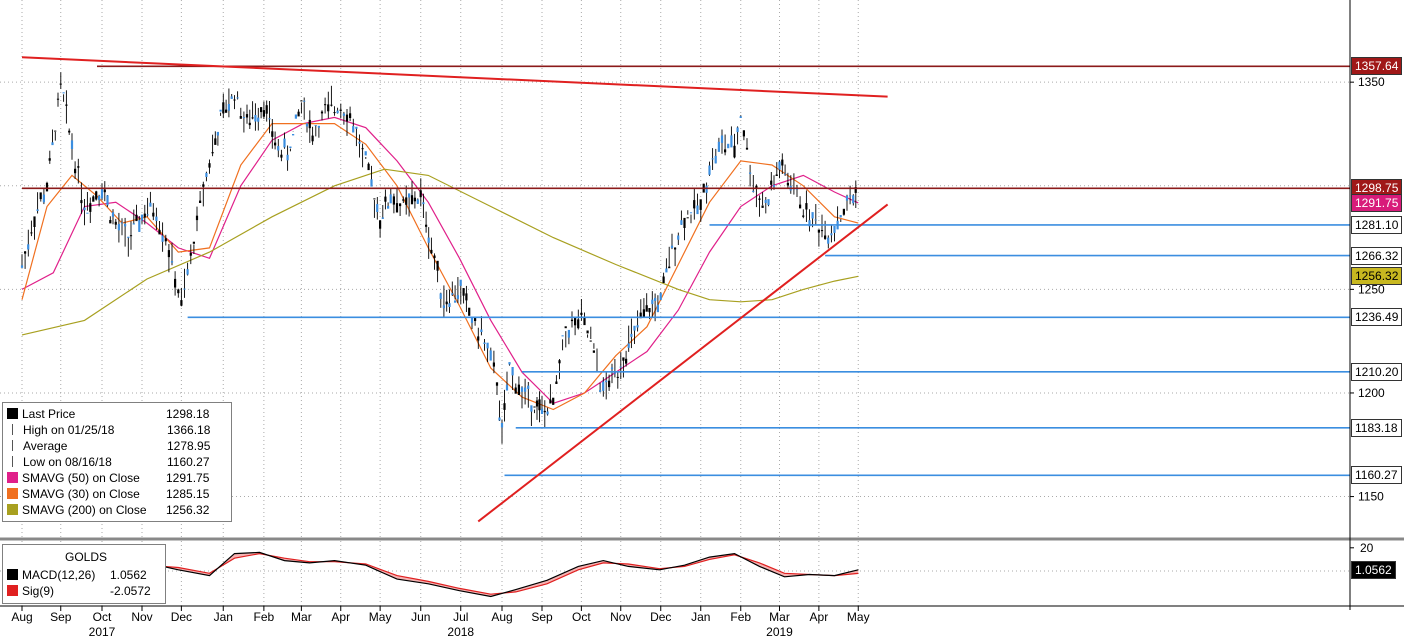 This screenshot has height=640, width=1404. What do you see at coordinates (460, 632) in the screenshot?
I see `year-tick-label: 2018` at bounding box center [460, 632].